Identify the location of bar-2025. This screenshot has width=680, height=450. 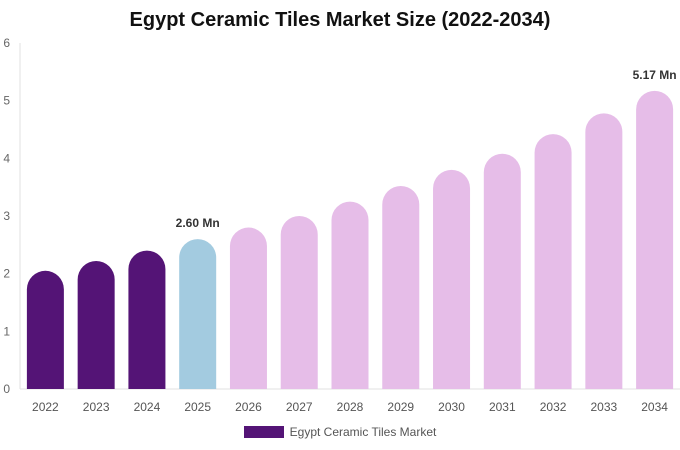
(198, 314).